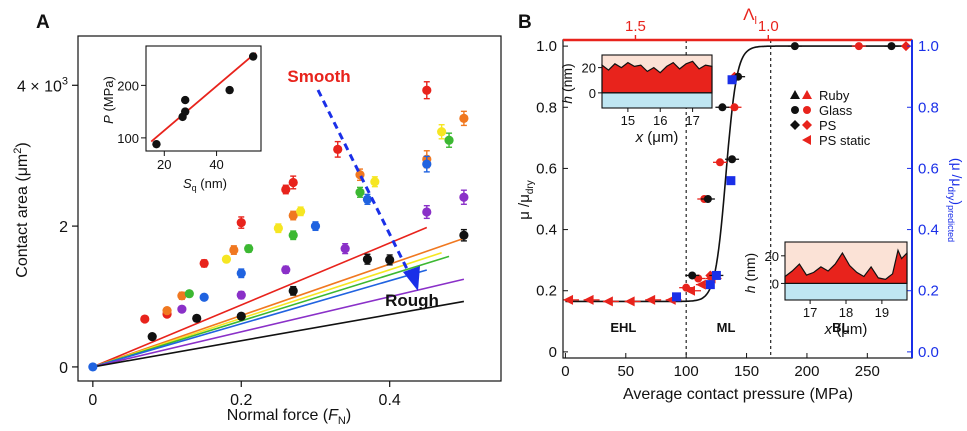 The width and height of the screenshot is (967, 431). What do you see at coordinates (63, 227) in the screenshot?
I see `y-tick-label: 2` at bounding box center [63, 227].